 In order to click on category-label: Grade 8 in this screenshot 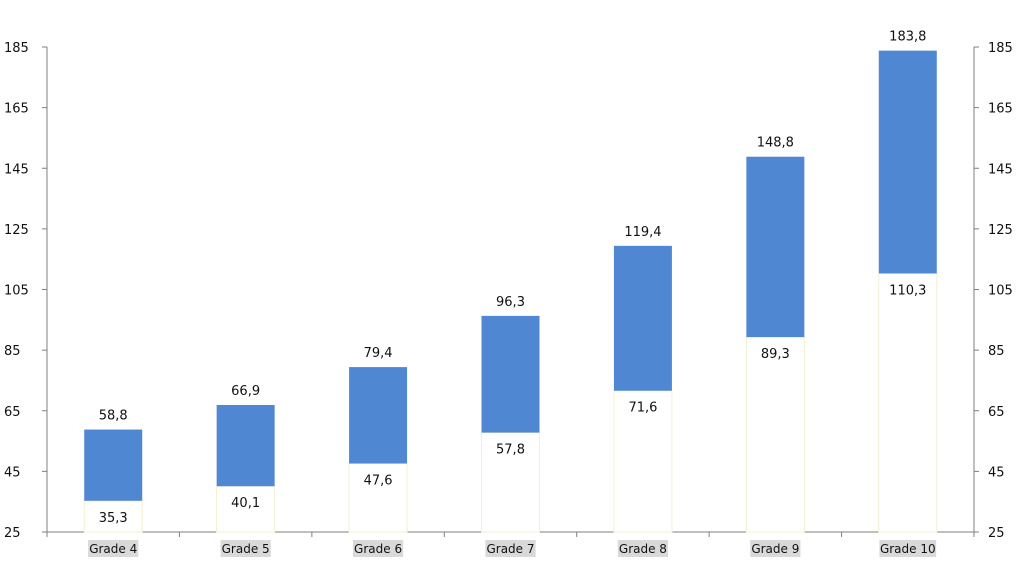, I will do `click(643, 549)`.